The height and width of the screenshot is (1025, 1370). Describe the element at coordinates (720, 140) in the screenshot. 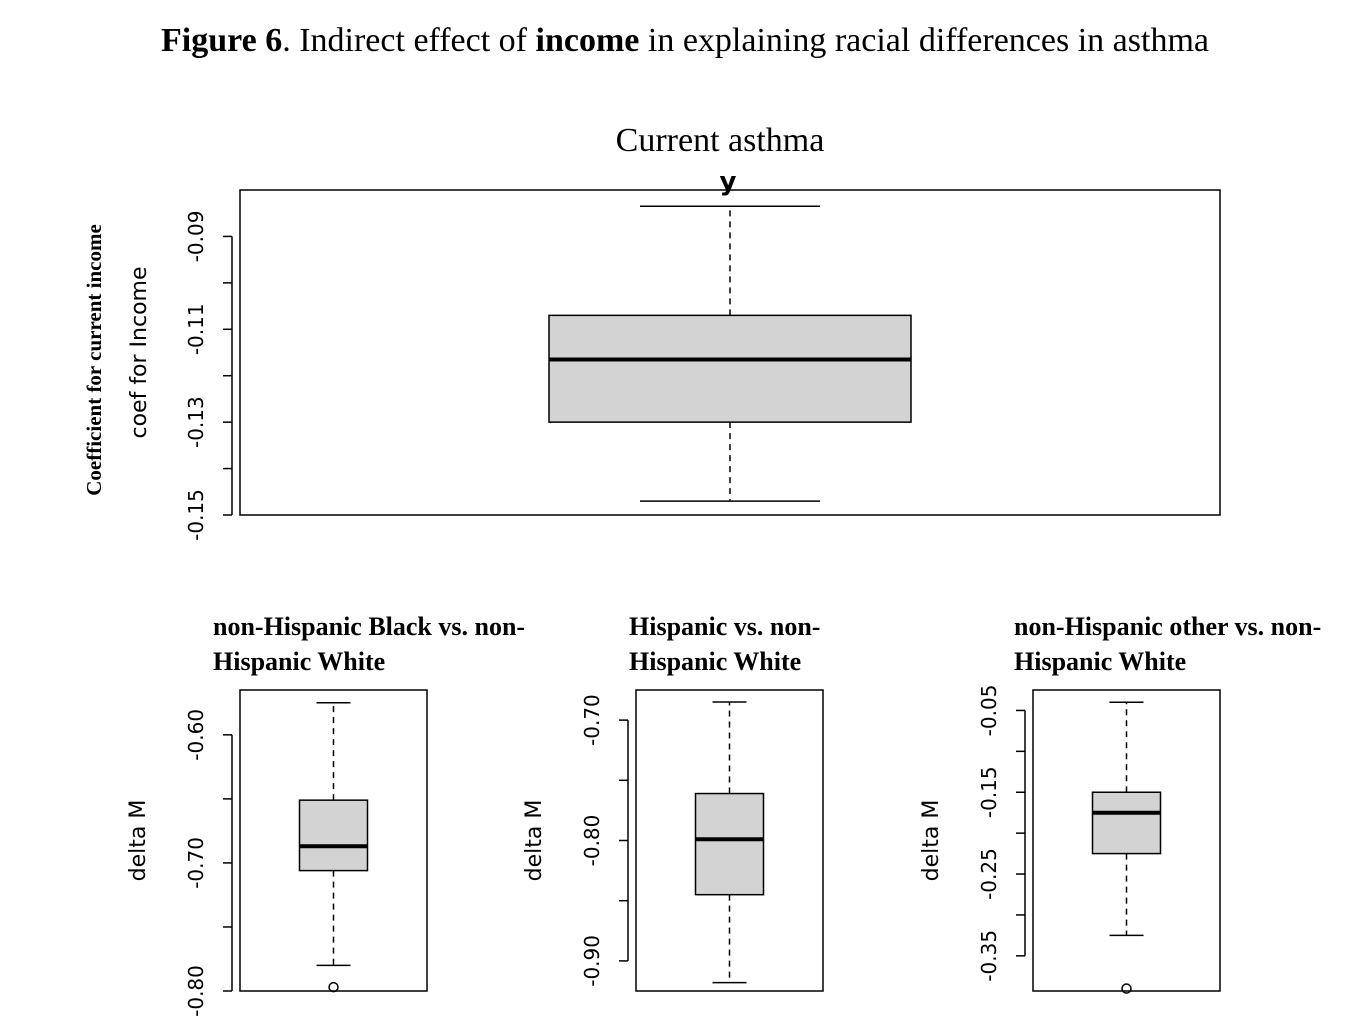

I see `chart-title: Current asthma` at that location.